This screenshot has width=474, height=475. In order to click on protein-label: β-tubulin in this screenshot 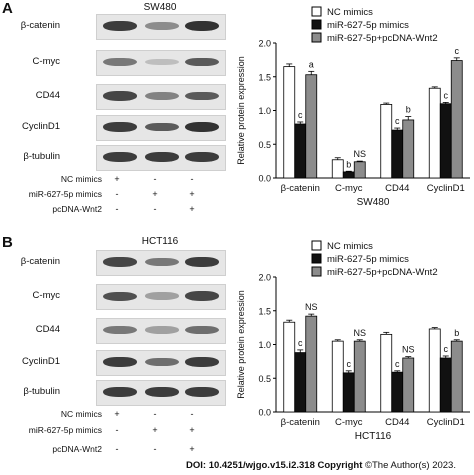, I will do `click(41, 391)`.